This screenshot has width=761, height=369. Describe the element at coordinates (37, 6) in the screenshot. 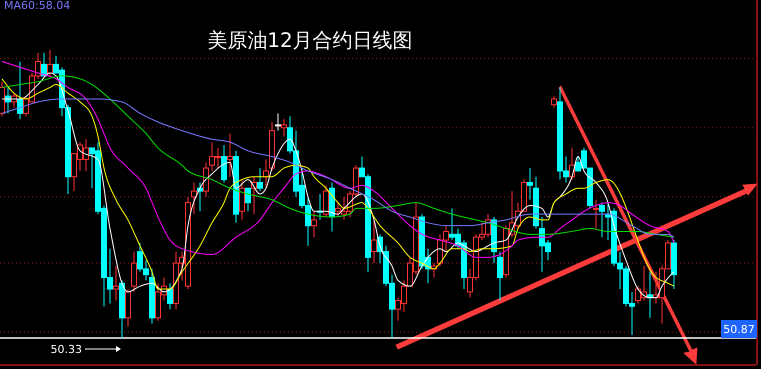

I see `text: MA60:58.04` at that location.